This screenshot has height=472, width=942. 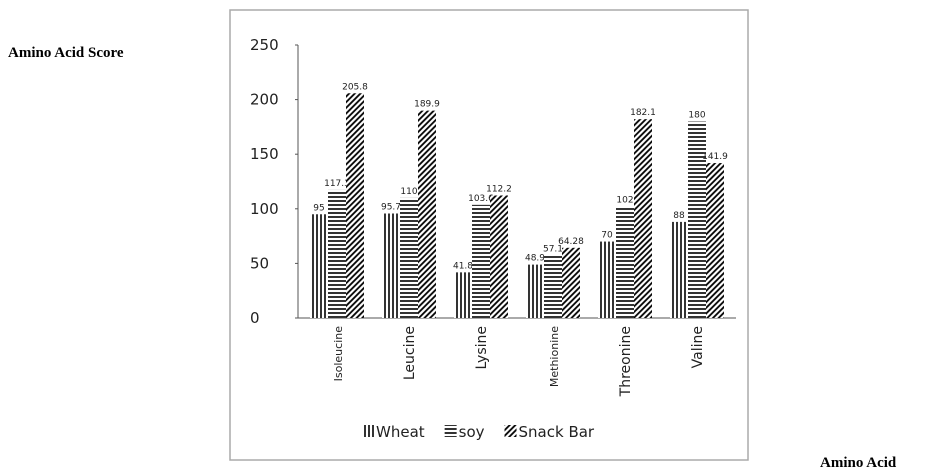 I want to click on legend-label: Wheat, so click(x=400, y=432).